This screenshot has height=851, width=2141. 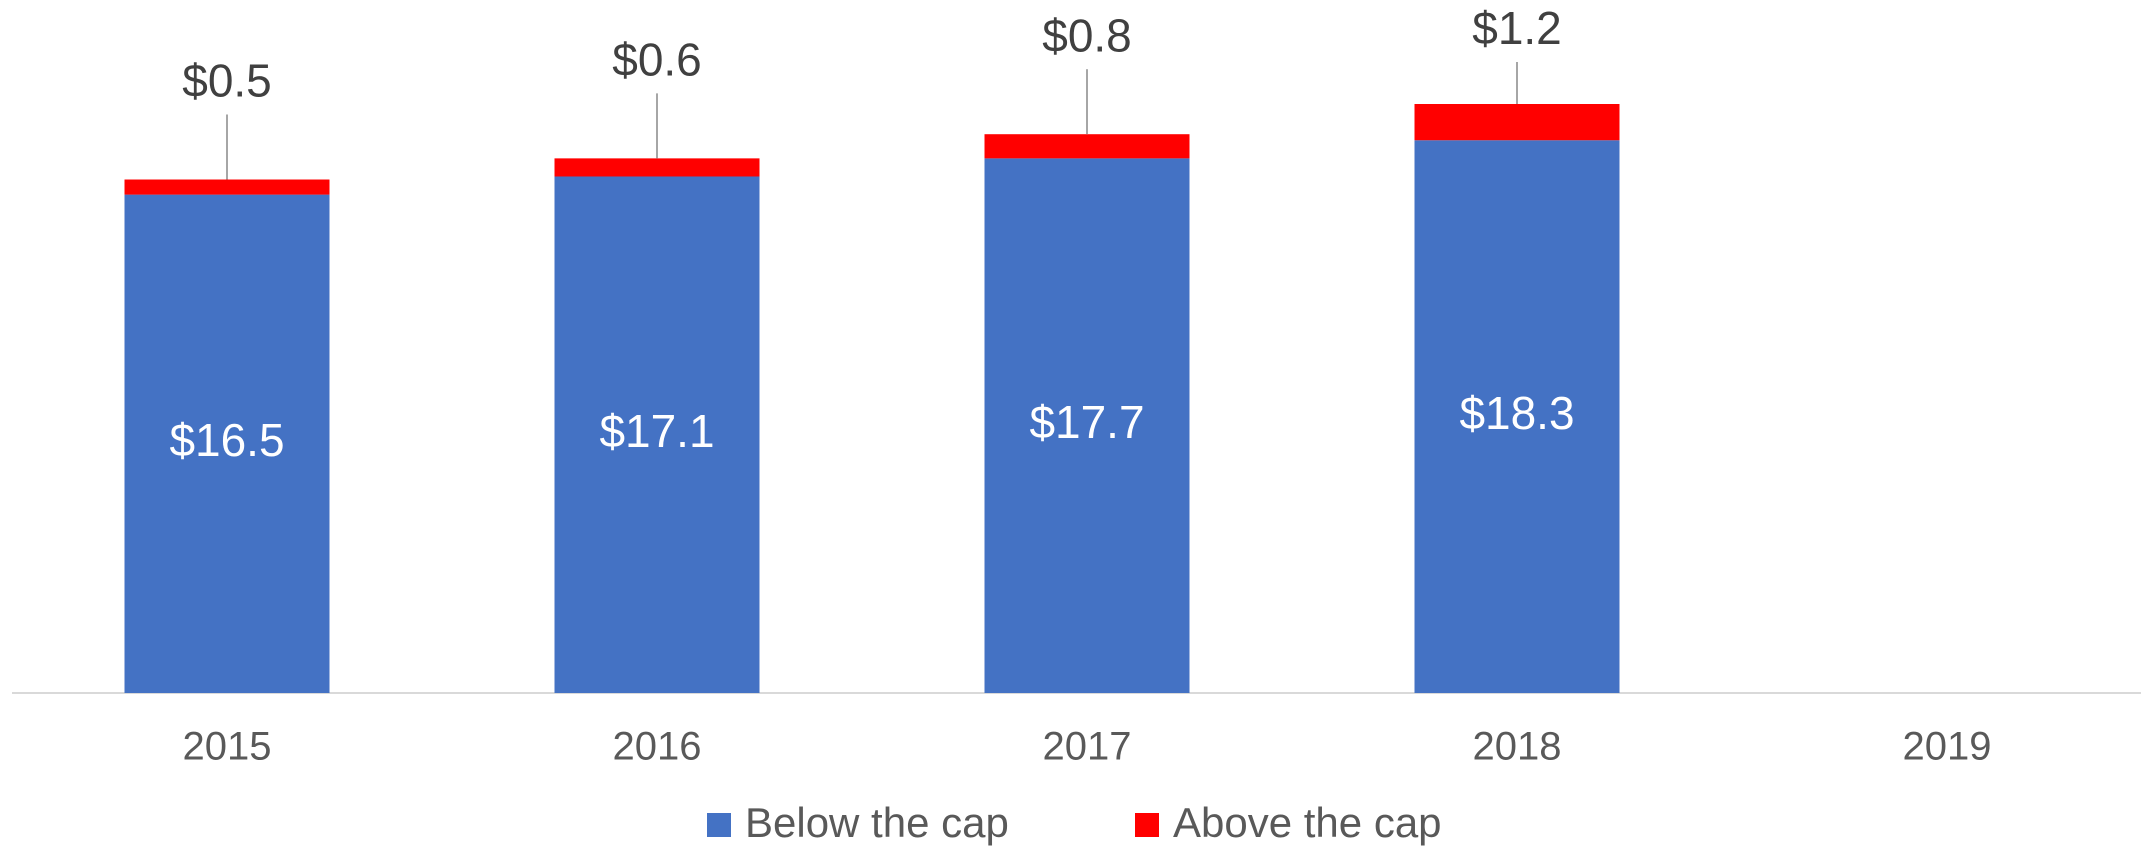 What do you see at coordinates (657, 747) in the screenshot?
I see `x-tick-label: 2016` at bounding box center [657, 747].